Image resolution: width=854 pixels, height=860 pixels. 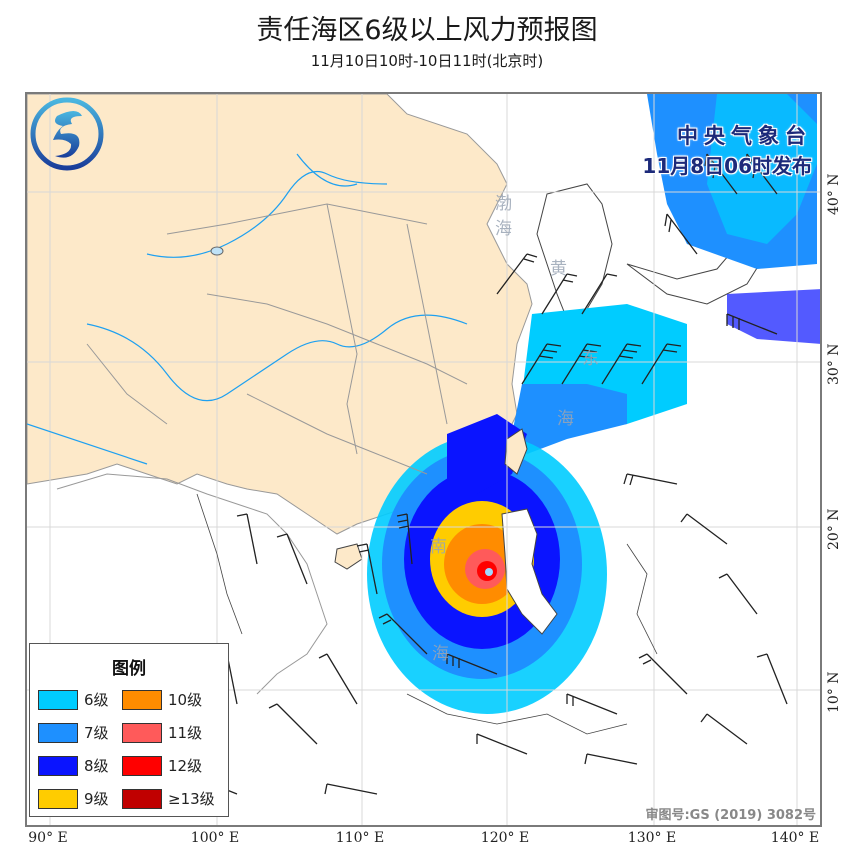 What do you see at coordinates (217, 251) in the screenshot?
I see `qinghai-lake` at bounding box center [217, 251].